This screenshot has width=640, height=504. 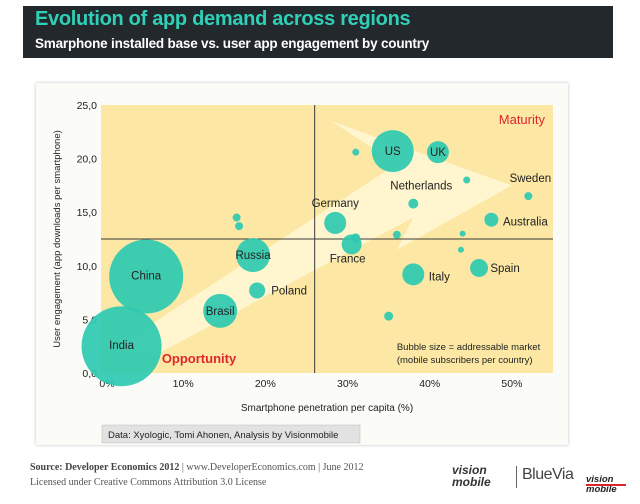 I want to click on bubble-australia, so click(x=491, y=219).